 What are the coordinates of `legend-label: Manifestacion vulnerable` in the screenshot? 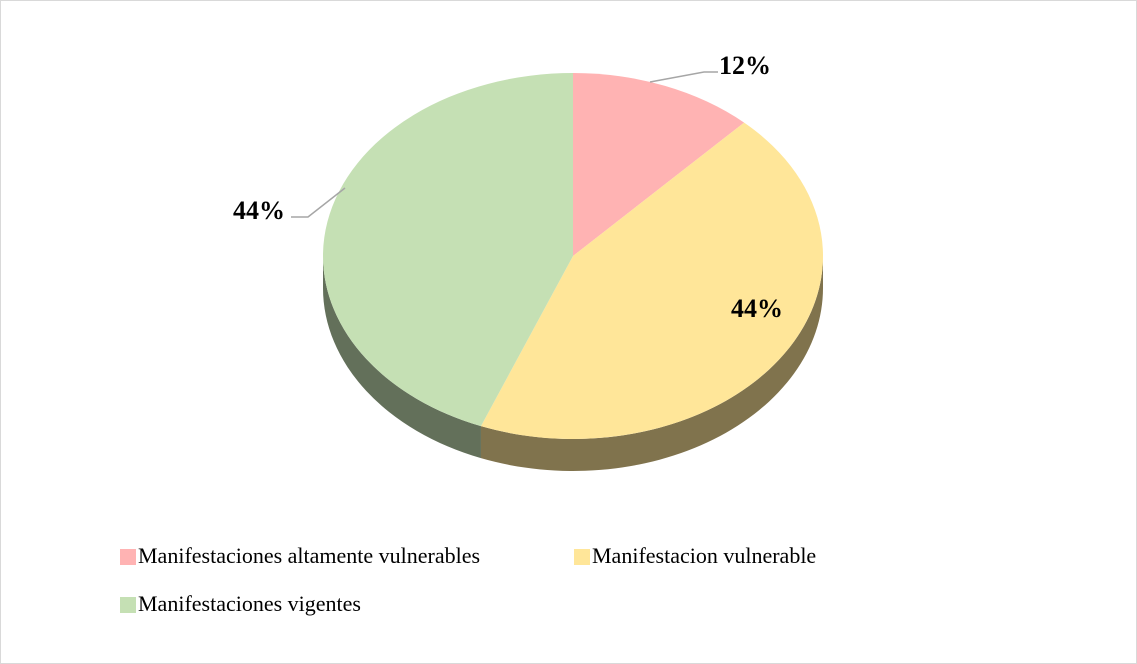 It's located at (704, 555).